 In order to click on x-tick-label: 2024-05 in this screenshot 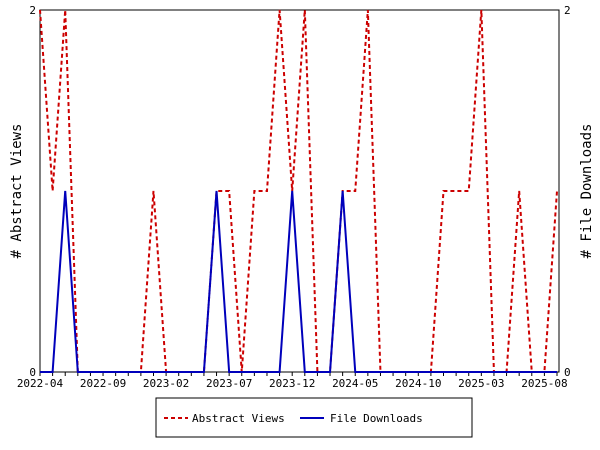, I will do `click(355, 383)`.